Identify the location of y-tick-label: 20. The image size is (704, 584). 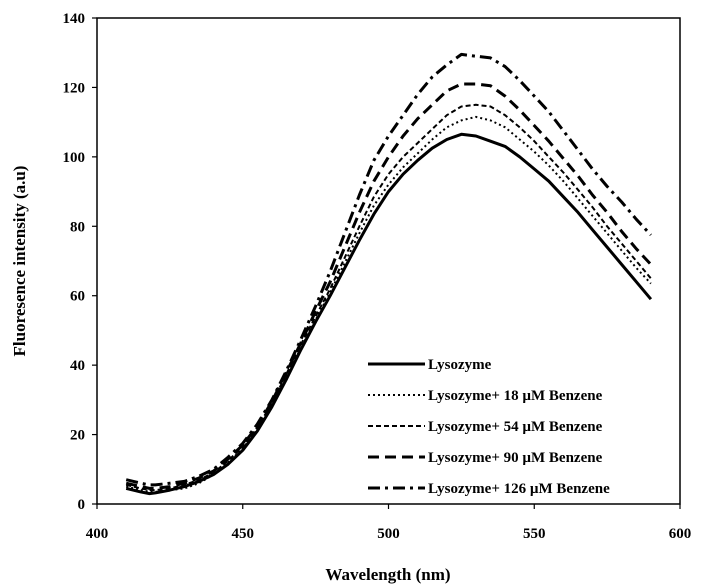
(77, 436).